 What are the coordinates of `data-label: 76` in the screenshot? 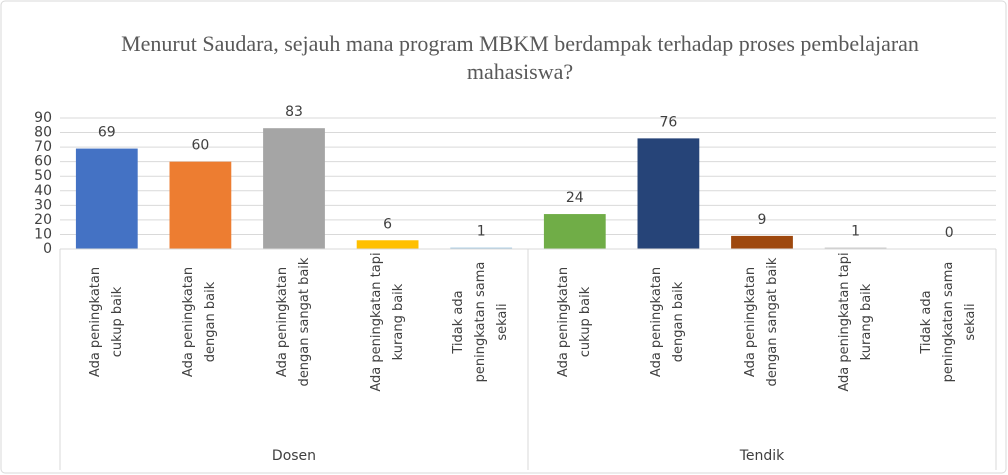 It's located at (668, 122).